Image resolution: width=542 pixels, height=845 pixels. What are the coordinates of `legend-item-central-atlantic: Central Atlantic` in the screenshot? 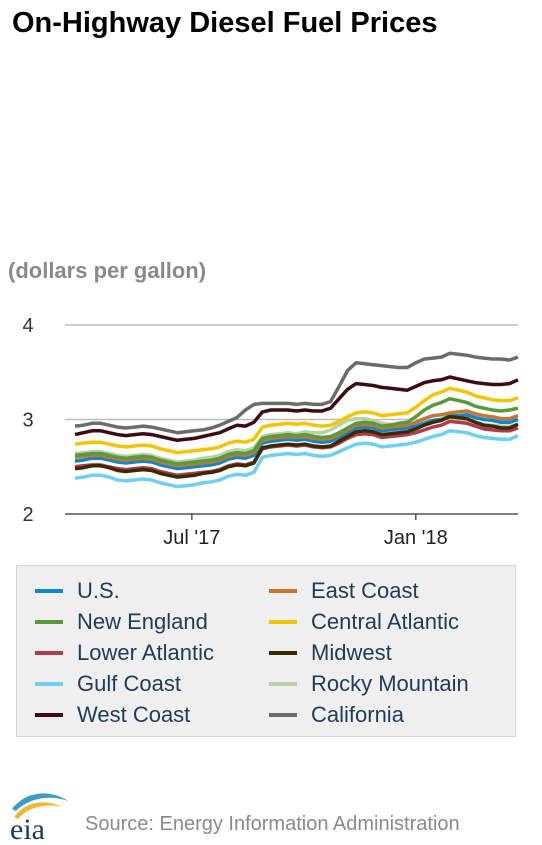 It's located at (364, 622).